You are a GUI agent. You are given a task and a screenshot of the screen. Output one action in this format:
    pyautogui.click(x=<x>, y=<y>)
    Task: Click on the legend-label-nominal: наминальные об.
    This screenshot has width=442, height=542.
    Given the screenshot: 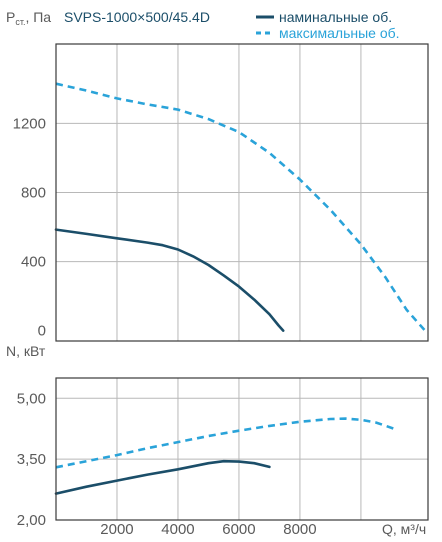 What is the action you would take?
    pyautogui.click(x=335, y=17)
    